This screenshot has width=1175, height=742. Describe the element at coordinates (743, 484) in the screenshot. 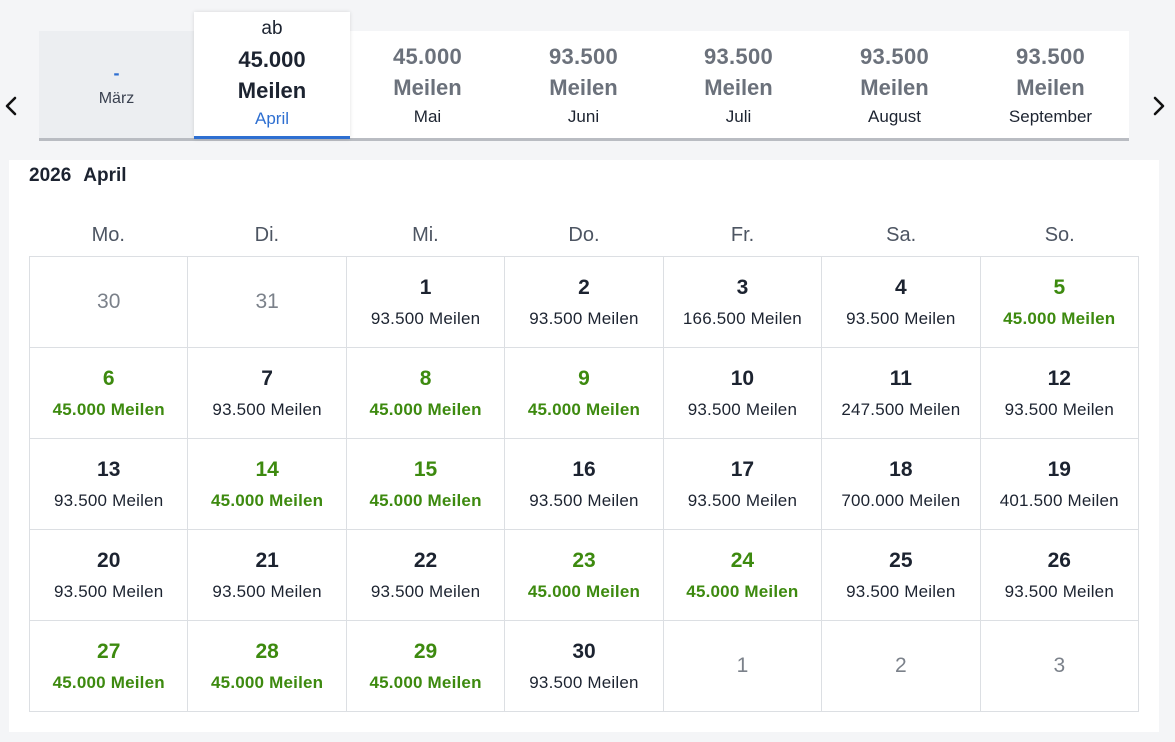

I see `calendar-day: 17 93.500 Meilen` at that location.